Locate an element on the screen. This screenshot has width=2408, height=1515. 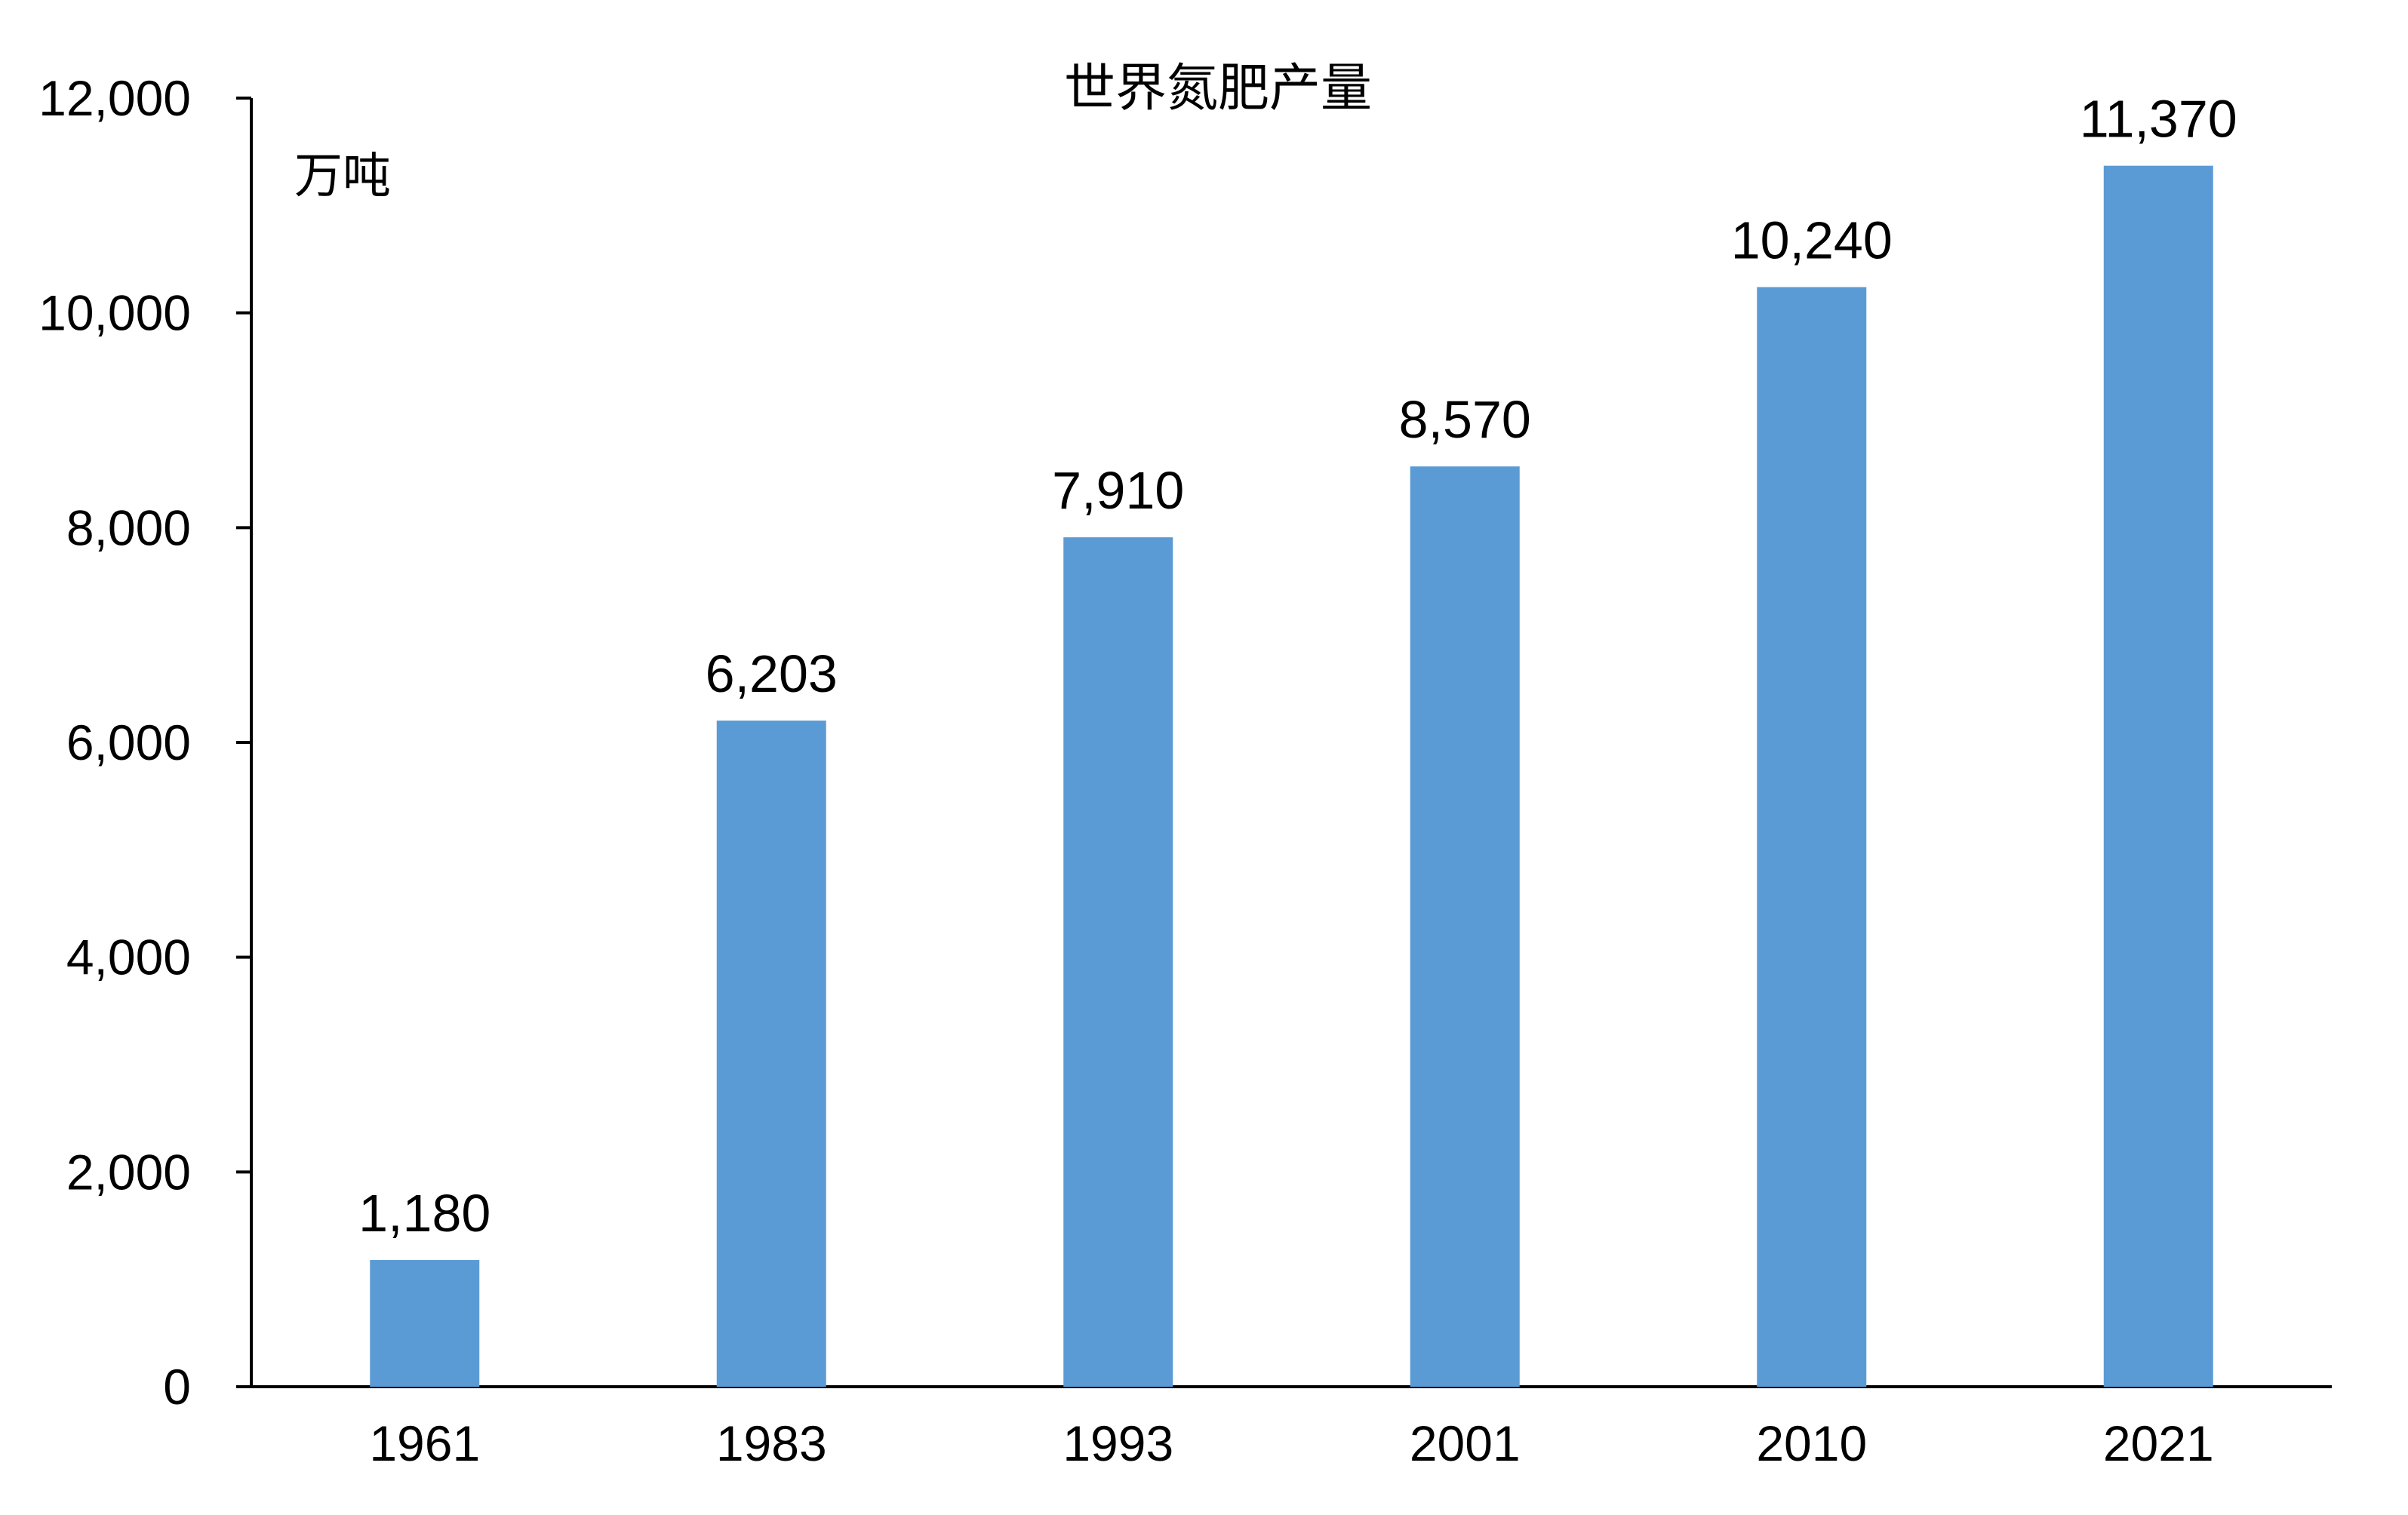
x-axis: 1961 1983 1993 2001 2010 2021 is located at coordinates (1291, 1428).